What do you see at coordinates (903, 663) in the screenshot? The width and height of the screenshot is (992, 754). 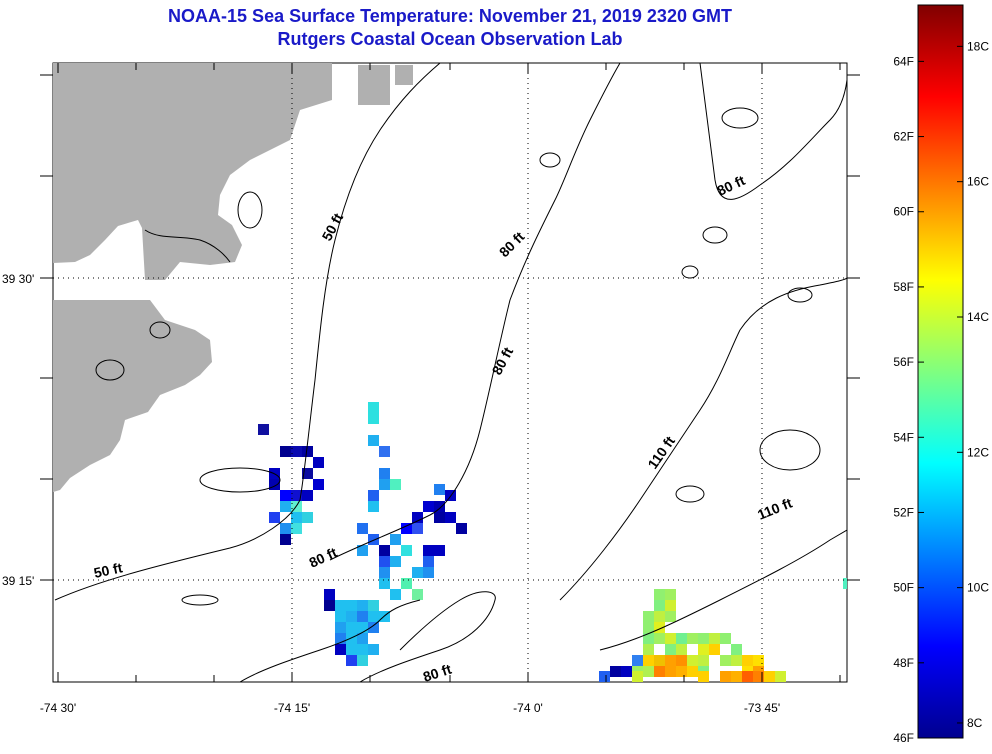 I see `colorbar-label-f: 48F` at bounding box center [903, 663].